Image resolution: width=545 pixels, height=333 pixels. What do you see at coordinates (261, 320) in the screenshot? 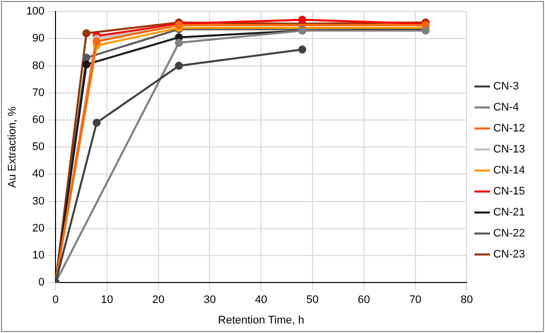
I see `x-axis-title: Retention Time, h` at bounding box center [261, 320].